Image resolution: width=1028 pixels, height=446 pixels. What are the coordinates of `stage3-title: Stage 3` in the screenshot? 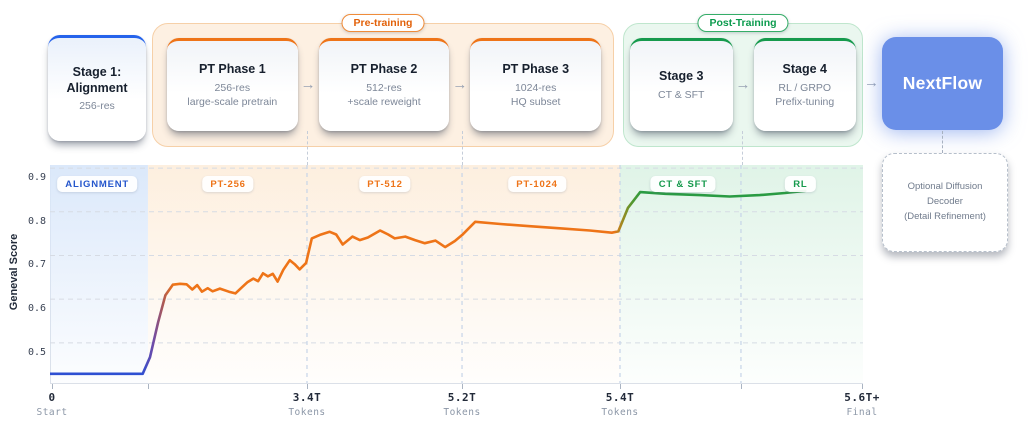 It's located at (681, 76).